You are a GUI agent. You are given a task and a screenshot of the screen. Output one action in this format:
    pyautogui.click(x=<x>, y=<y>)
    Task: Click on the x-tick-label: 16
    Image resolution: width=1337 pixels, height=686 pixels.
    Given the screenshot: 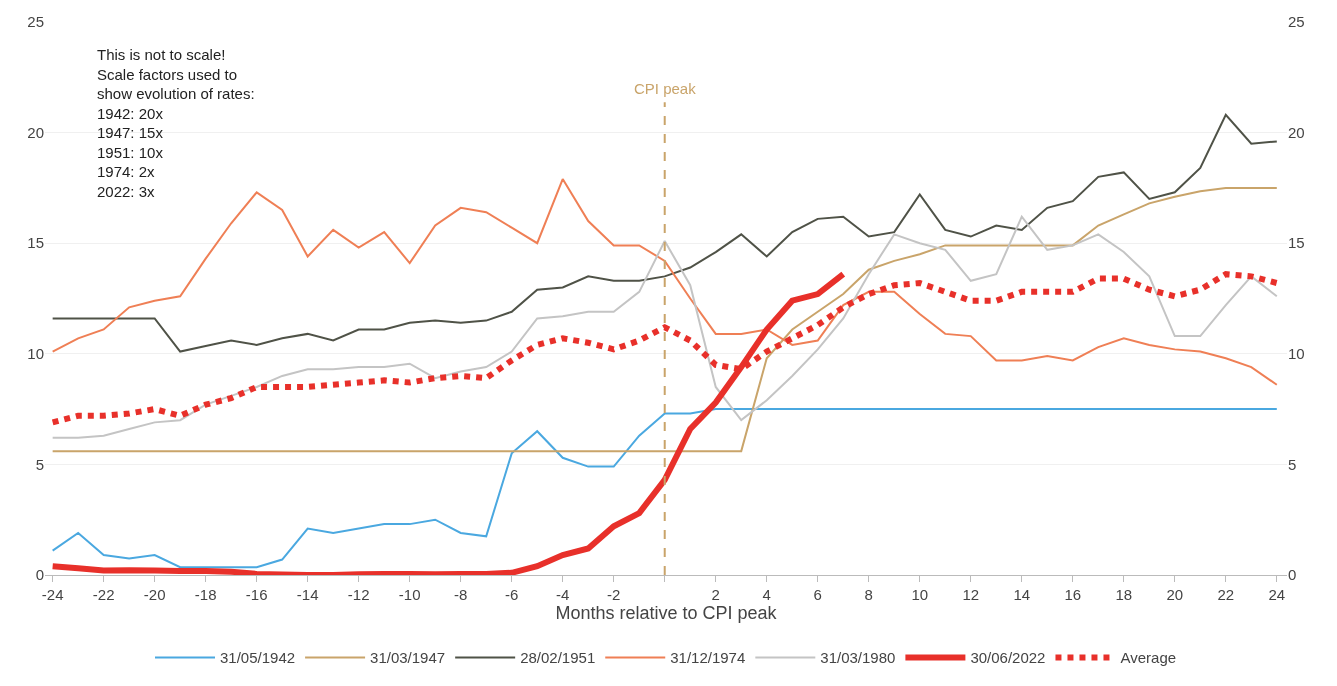 What is the action you would take?
    pyautogui.click(x=1073, y=594)
    